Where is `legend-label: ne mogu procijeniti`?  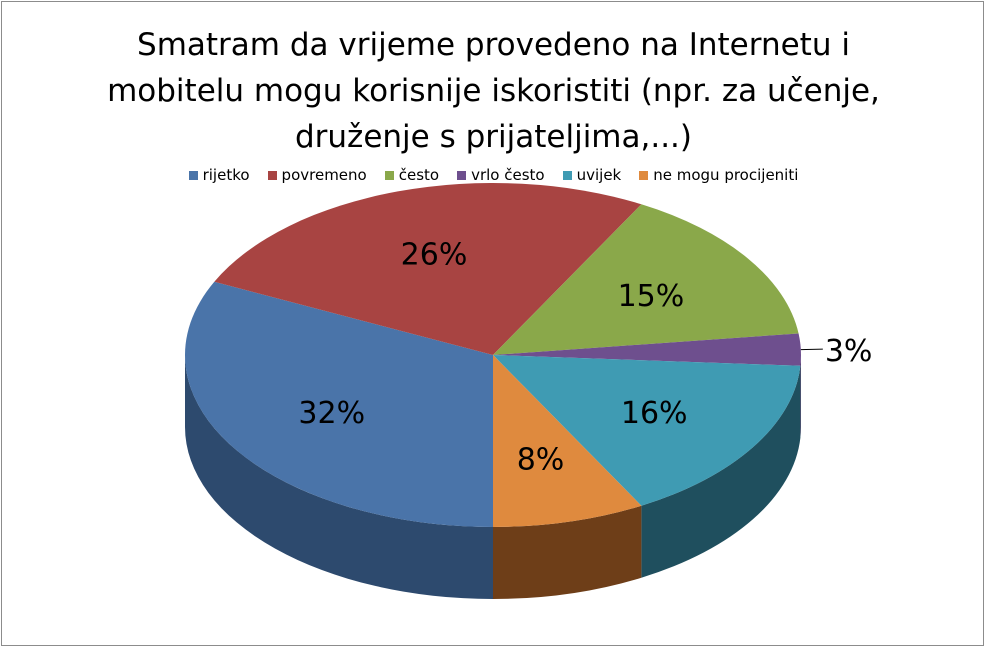 legend-label: ne mogu procijeniti is located at coordinates (726, 175).